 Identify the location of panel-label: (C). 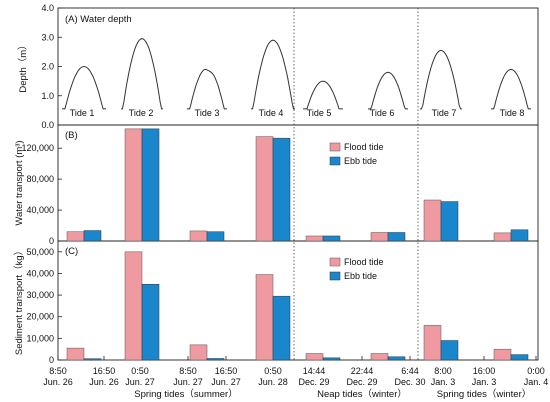
(71, 251).